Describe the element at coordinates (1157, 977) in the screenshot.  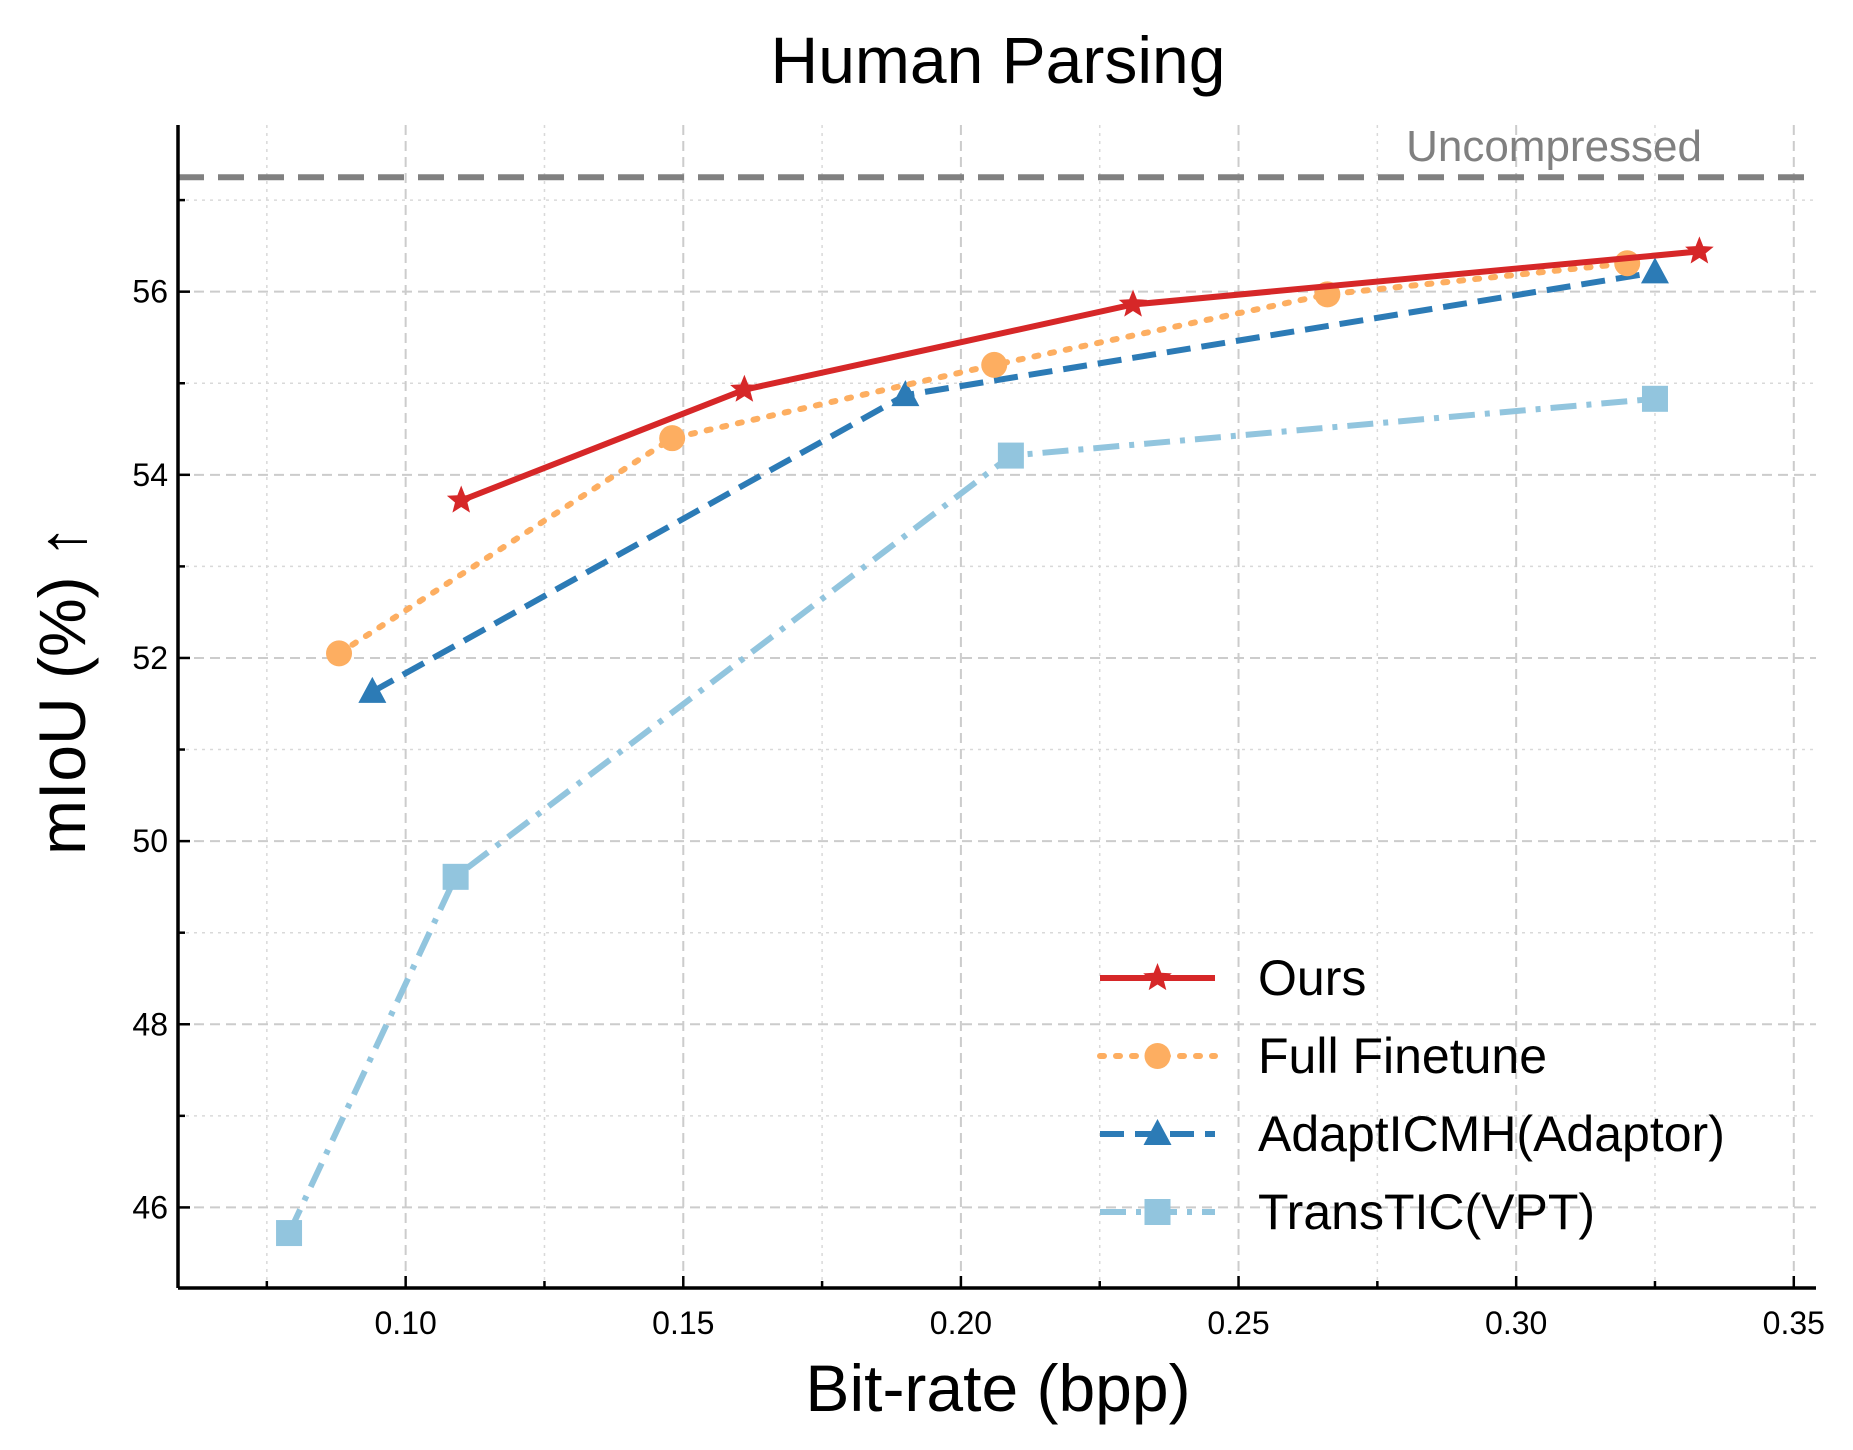
I see `legend-marker-ours` at that location.